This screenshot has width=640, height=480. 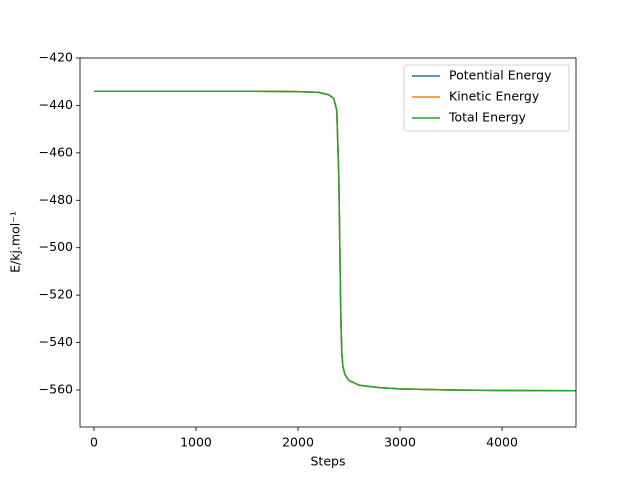 I want to click on y-tick-label: −420, so click(x=56, y=57).